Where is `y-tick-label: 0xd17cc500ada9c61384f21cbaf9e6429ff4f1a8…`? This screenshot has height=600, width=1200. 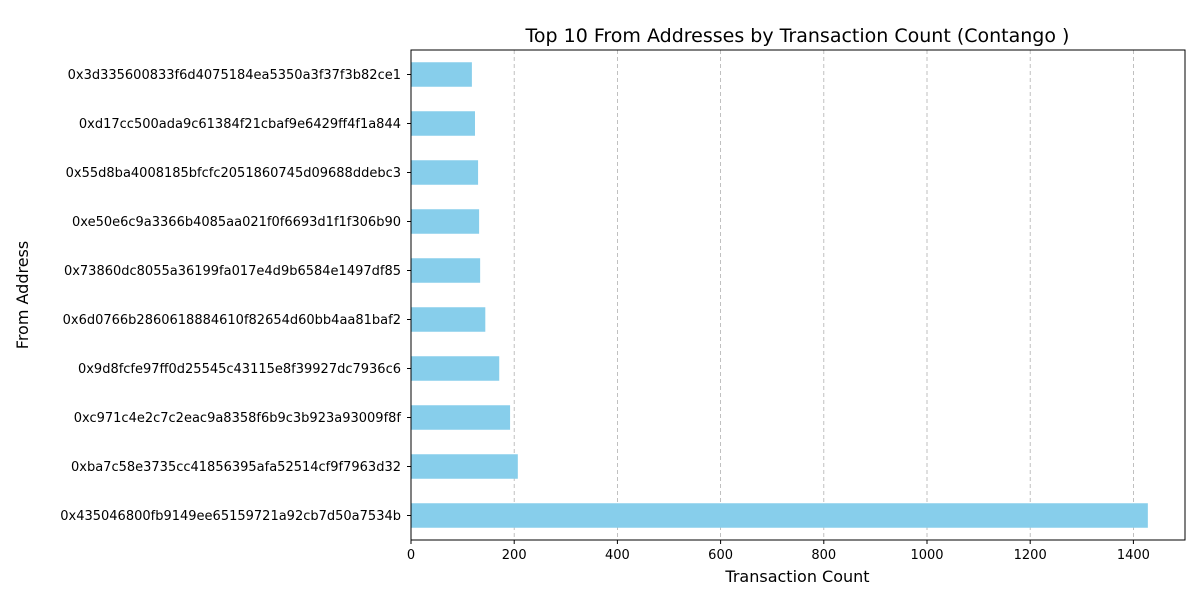
y-tick-label: 0xd17cc500ada9c61384f21cbaf9e6429ff4f1a8… is located at coordinates (240, 124).